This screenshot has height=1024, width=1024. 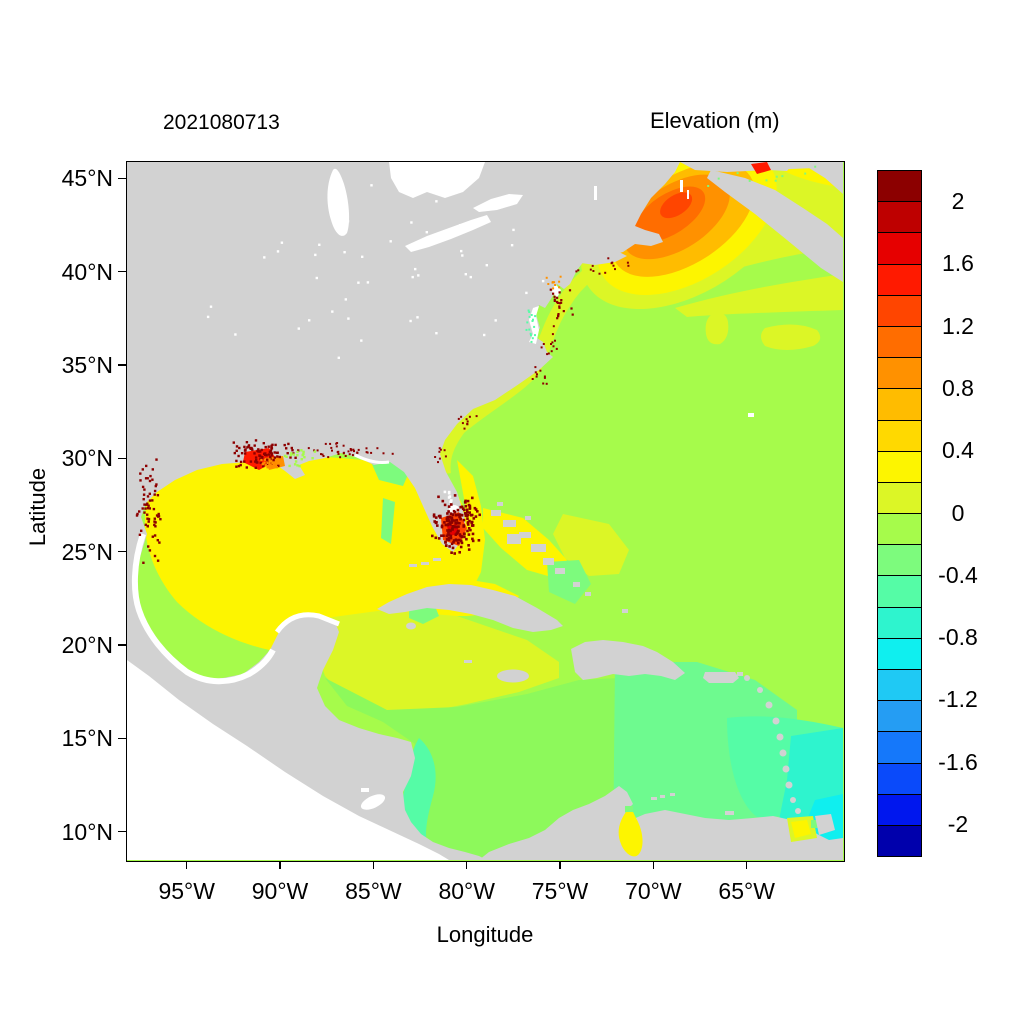 I want to click on maritime-canada-land, so click(x=761, y=221).